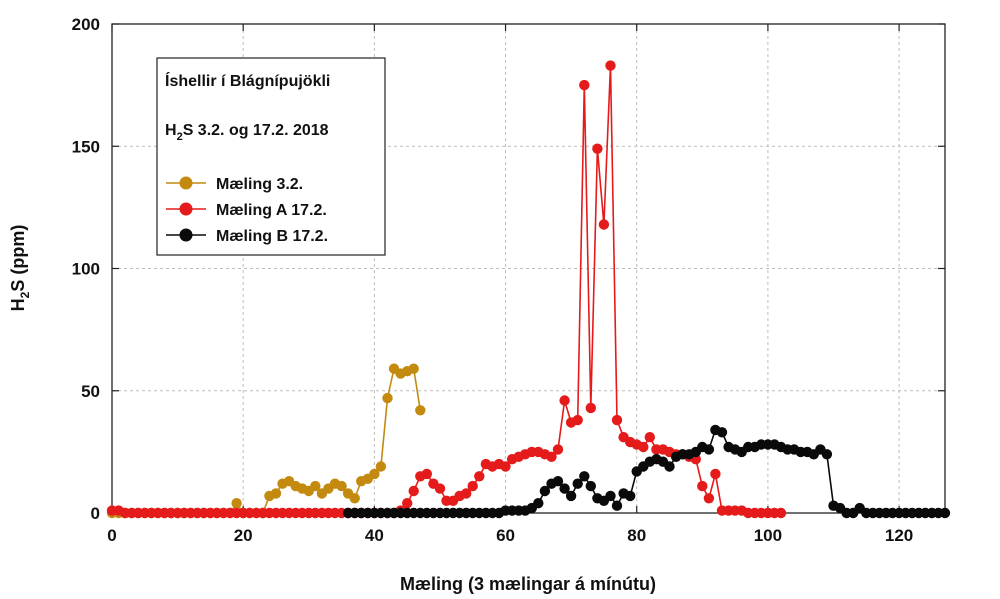 Image resolution: width=1000 pixels, height=599 pixels. Describe the element at coordinates (272, 236) in the screenshot. I see `legend-label: Mæling B 17.2.` at that location.